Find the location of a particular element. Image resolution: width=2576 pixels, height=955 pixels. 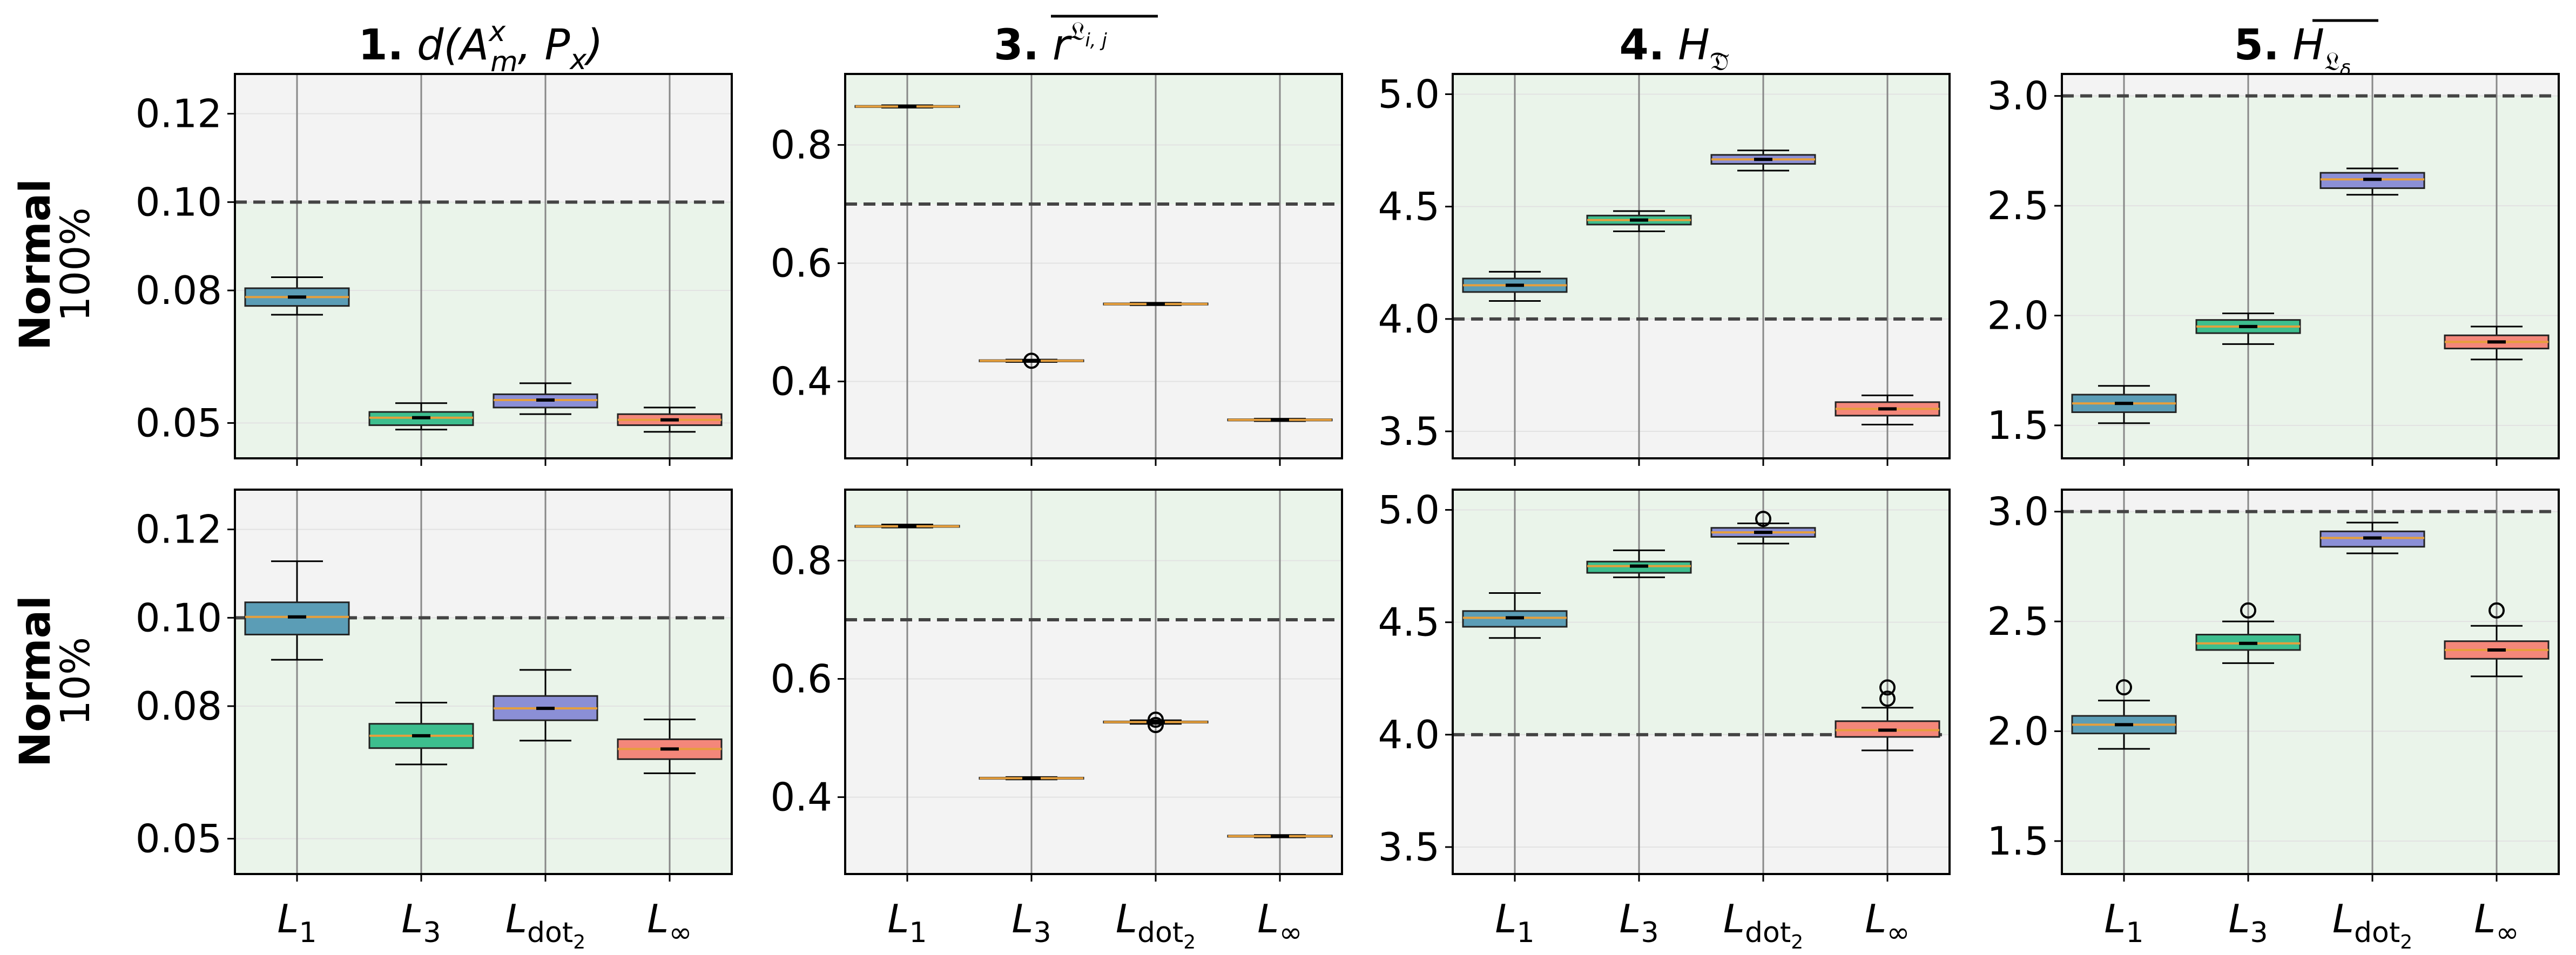

panel-r1-c1-ytick-label: 0.6 is located at coordinates (801, 679).